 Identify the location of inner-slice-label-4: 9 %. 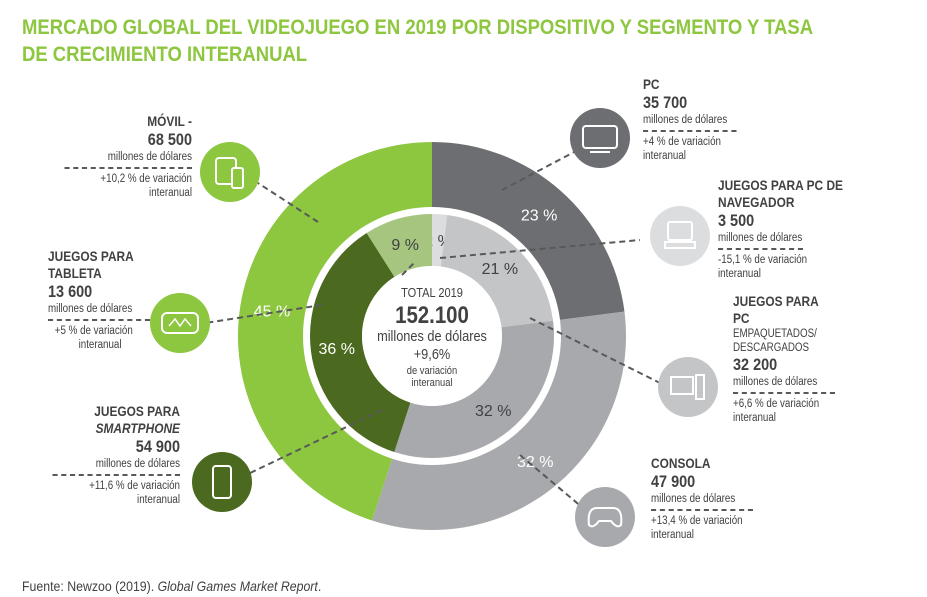
(405, 245).